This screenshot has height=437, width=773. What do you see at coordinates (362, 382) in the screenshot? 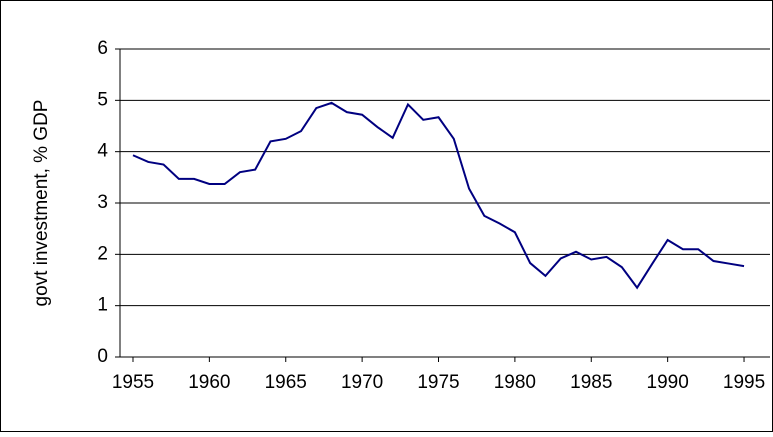
I see `x-tick-label: 1970` at bounding box center [362, 382].